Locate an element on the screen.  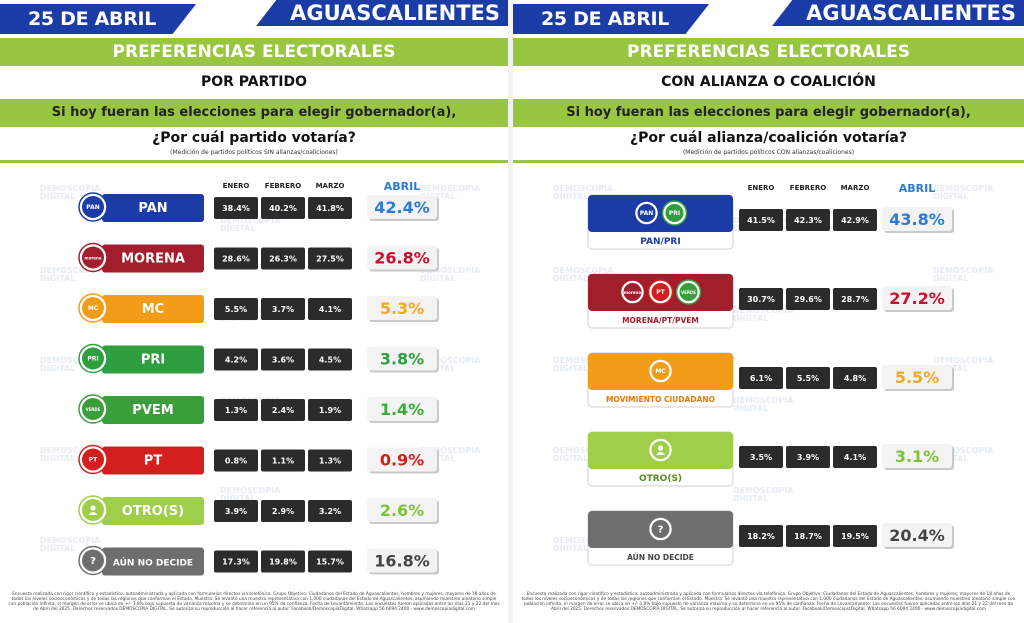
table-row: OTRO(S) 3.9% 2.9% 3.2% 2.6% is located at coordinates (258, 510).